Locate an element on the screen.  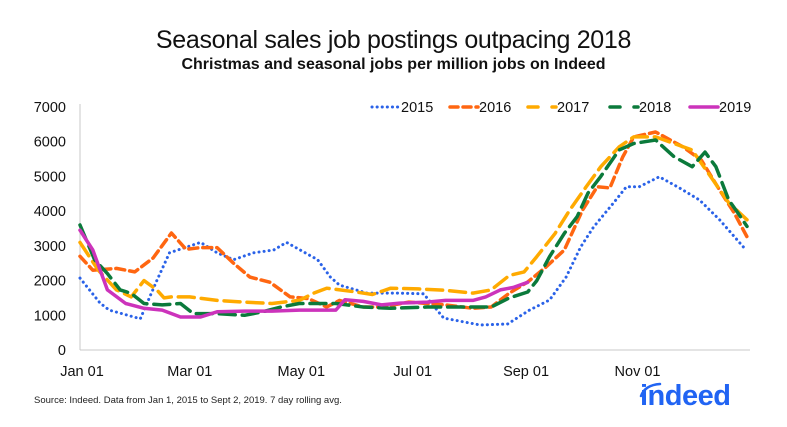
legend-label: 2015 is located at coordinates (417, 108).